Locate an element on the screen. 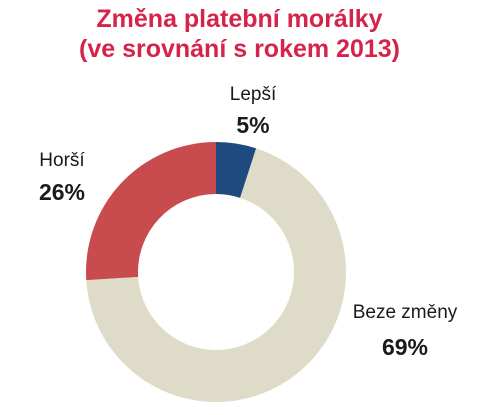 This screenshot has width=479, height=415. chart-title-line2: (ve srovnání s rokem 2013) is located at coordinates (239, 49).